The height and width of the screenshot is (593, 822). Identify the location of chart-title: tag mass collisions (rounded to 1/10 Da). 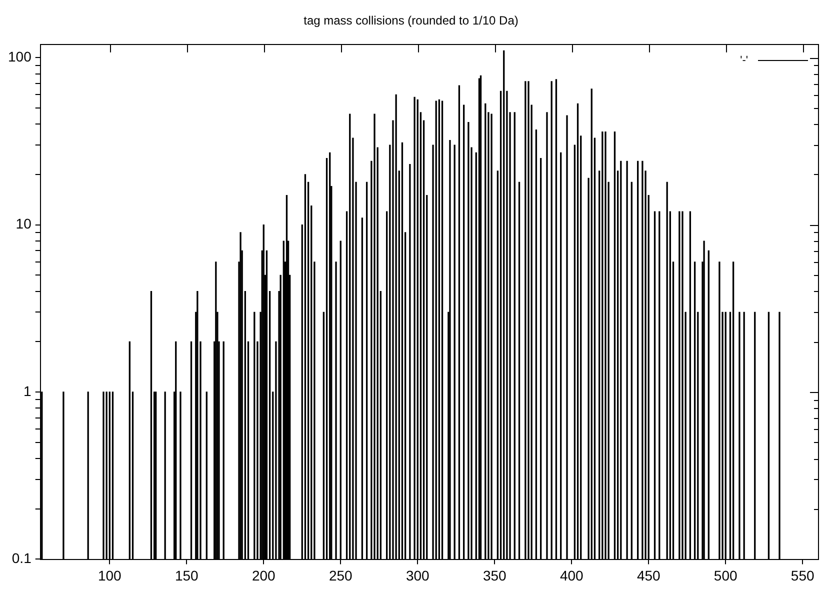
(411, 21).